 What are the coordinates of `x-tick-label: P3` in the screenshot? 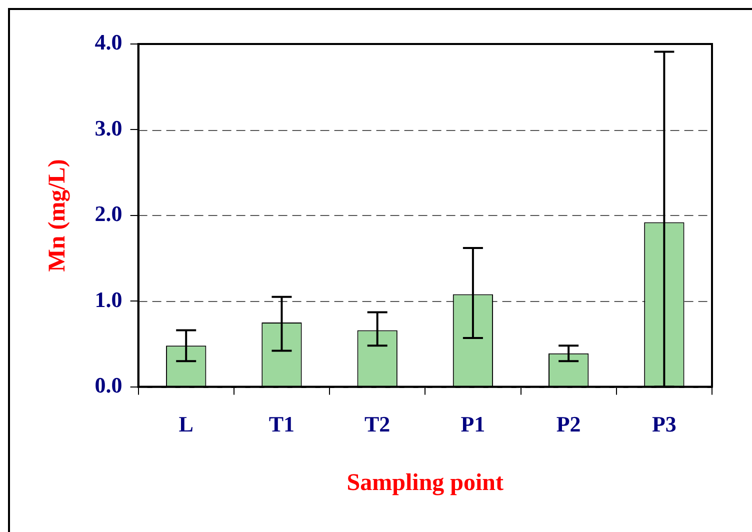 It's located at (664, 424).